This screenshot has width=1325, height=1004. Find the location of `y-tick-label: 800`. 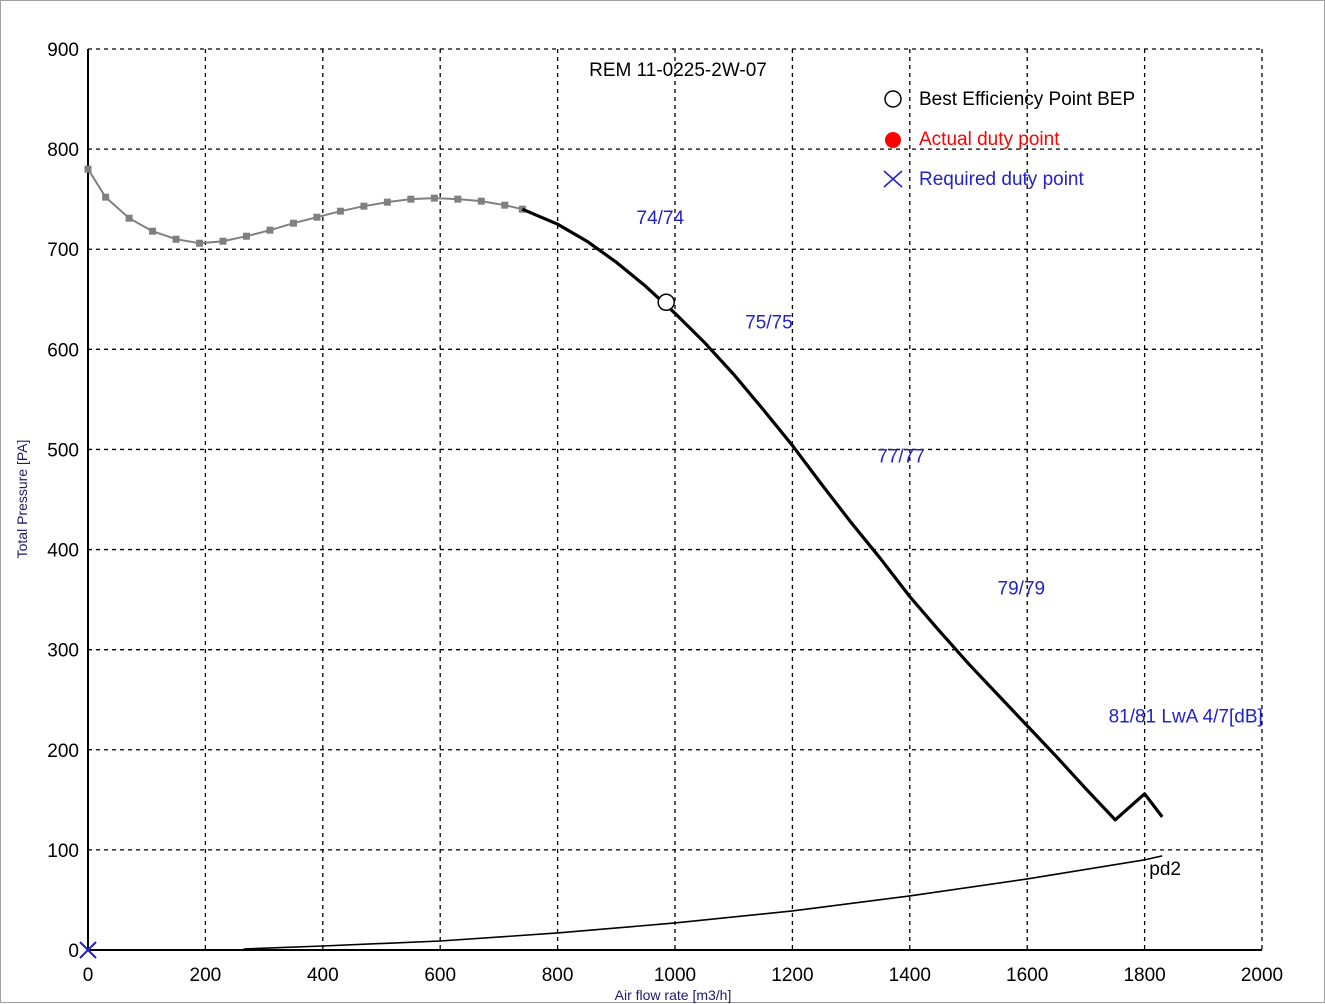

y-tick-label: 800 is located at coordinates (63, 150).